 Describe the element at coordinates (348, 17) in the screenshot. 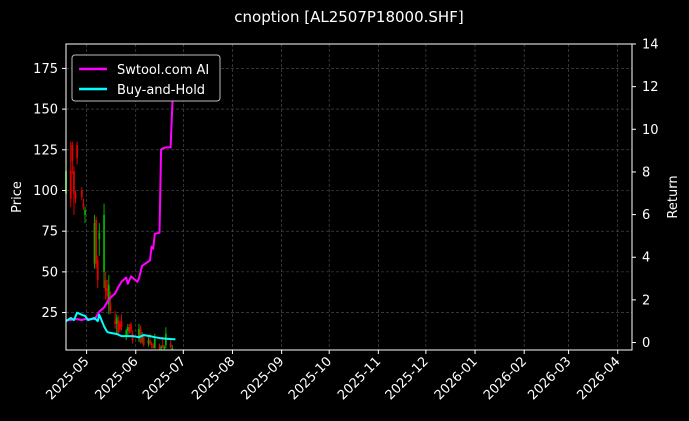

I see `chart-title: cnoption [AL2507P18000.SHF]` at that location.